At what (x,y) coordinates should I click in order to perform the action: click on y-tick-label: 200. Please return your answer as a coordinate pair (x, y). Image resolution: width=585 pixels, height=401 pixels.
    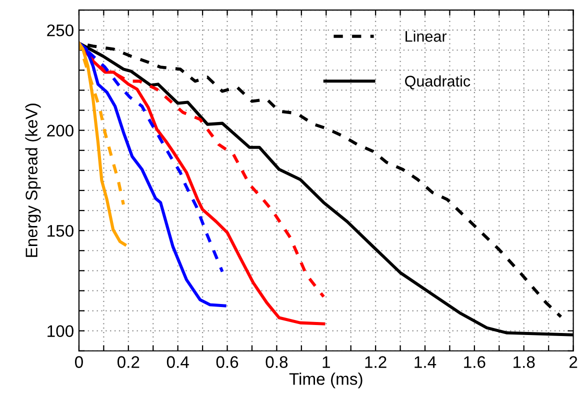
    Looking at the image, I should click on (60, 130).